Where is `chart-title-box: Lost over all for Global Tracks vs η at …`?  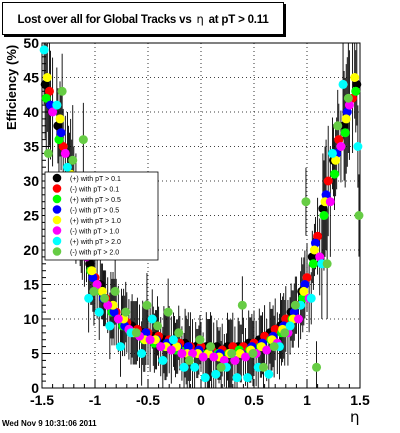 chart-title-box: Lost over all for Global Tracks vs η at … is located at coordinates (143, 18).